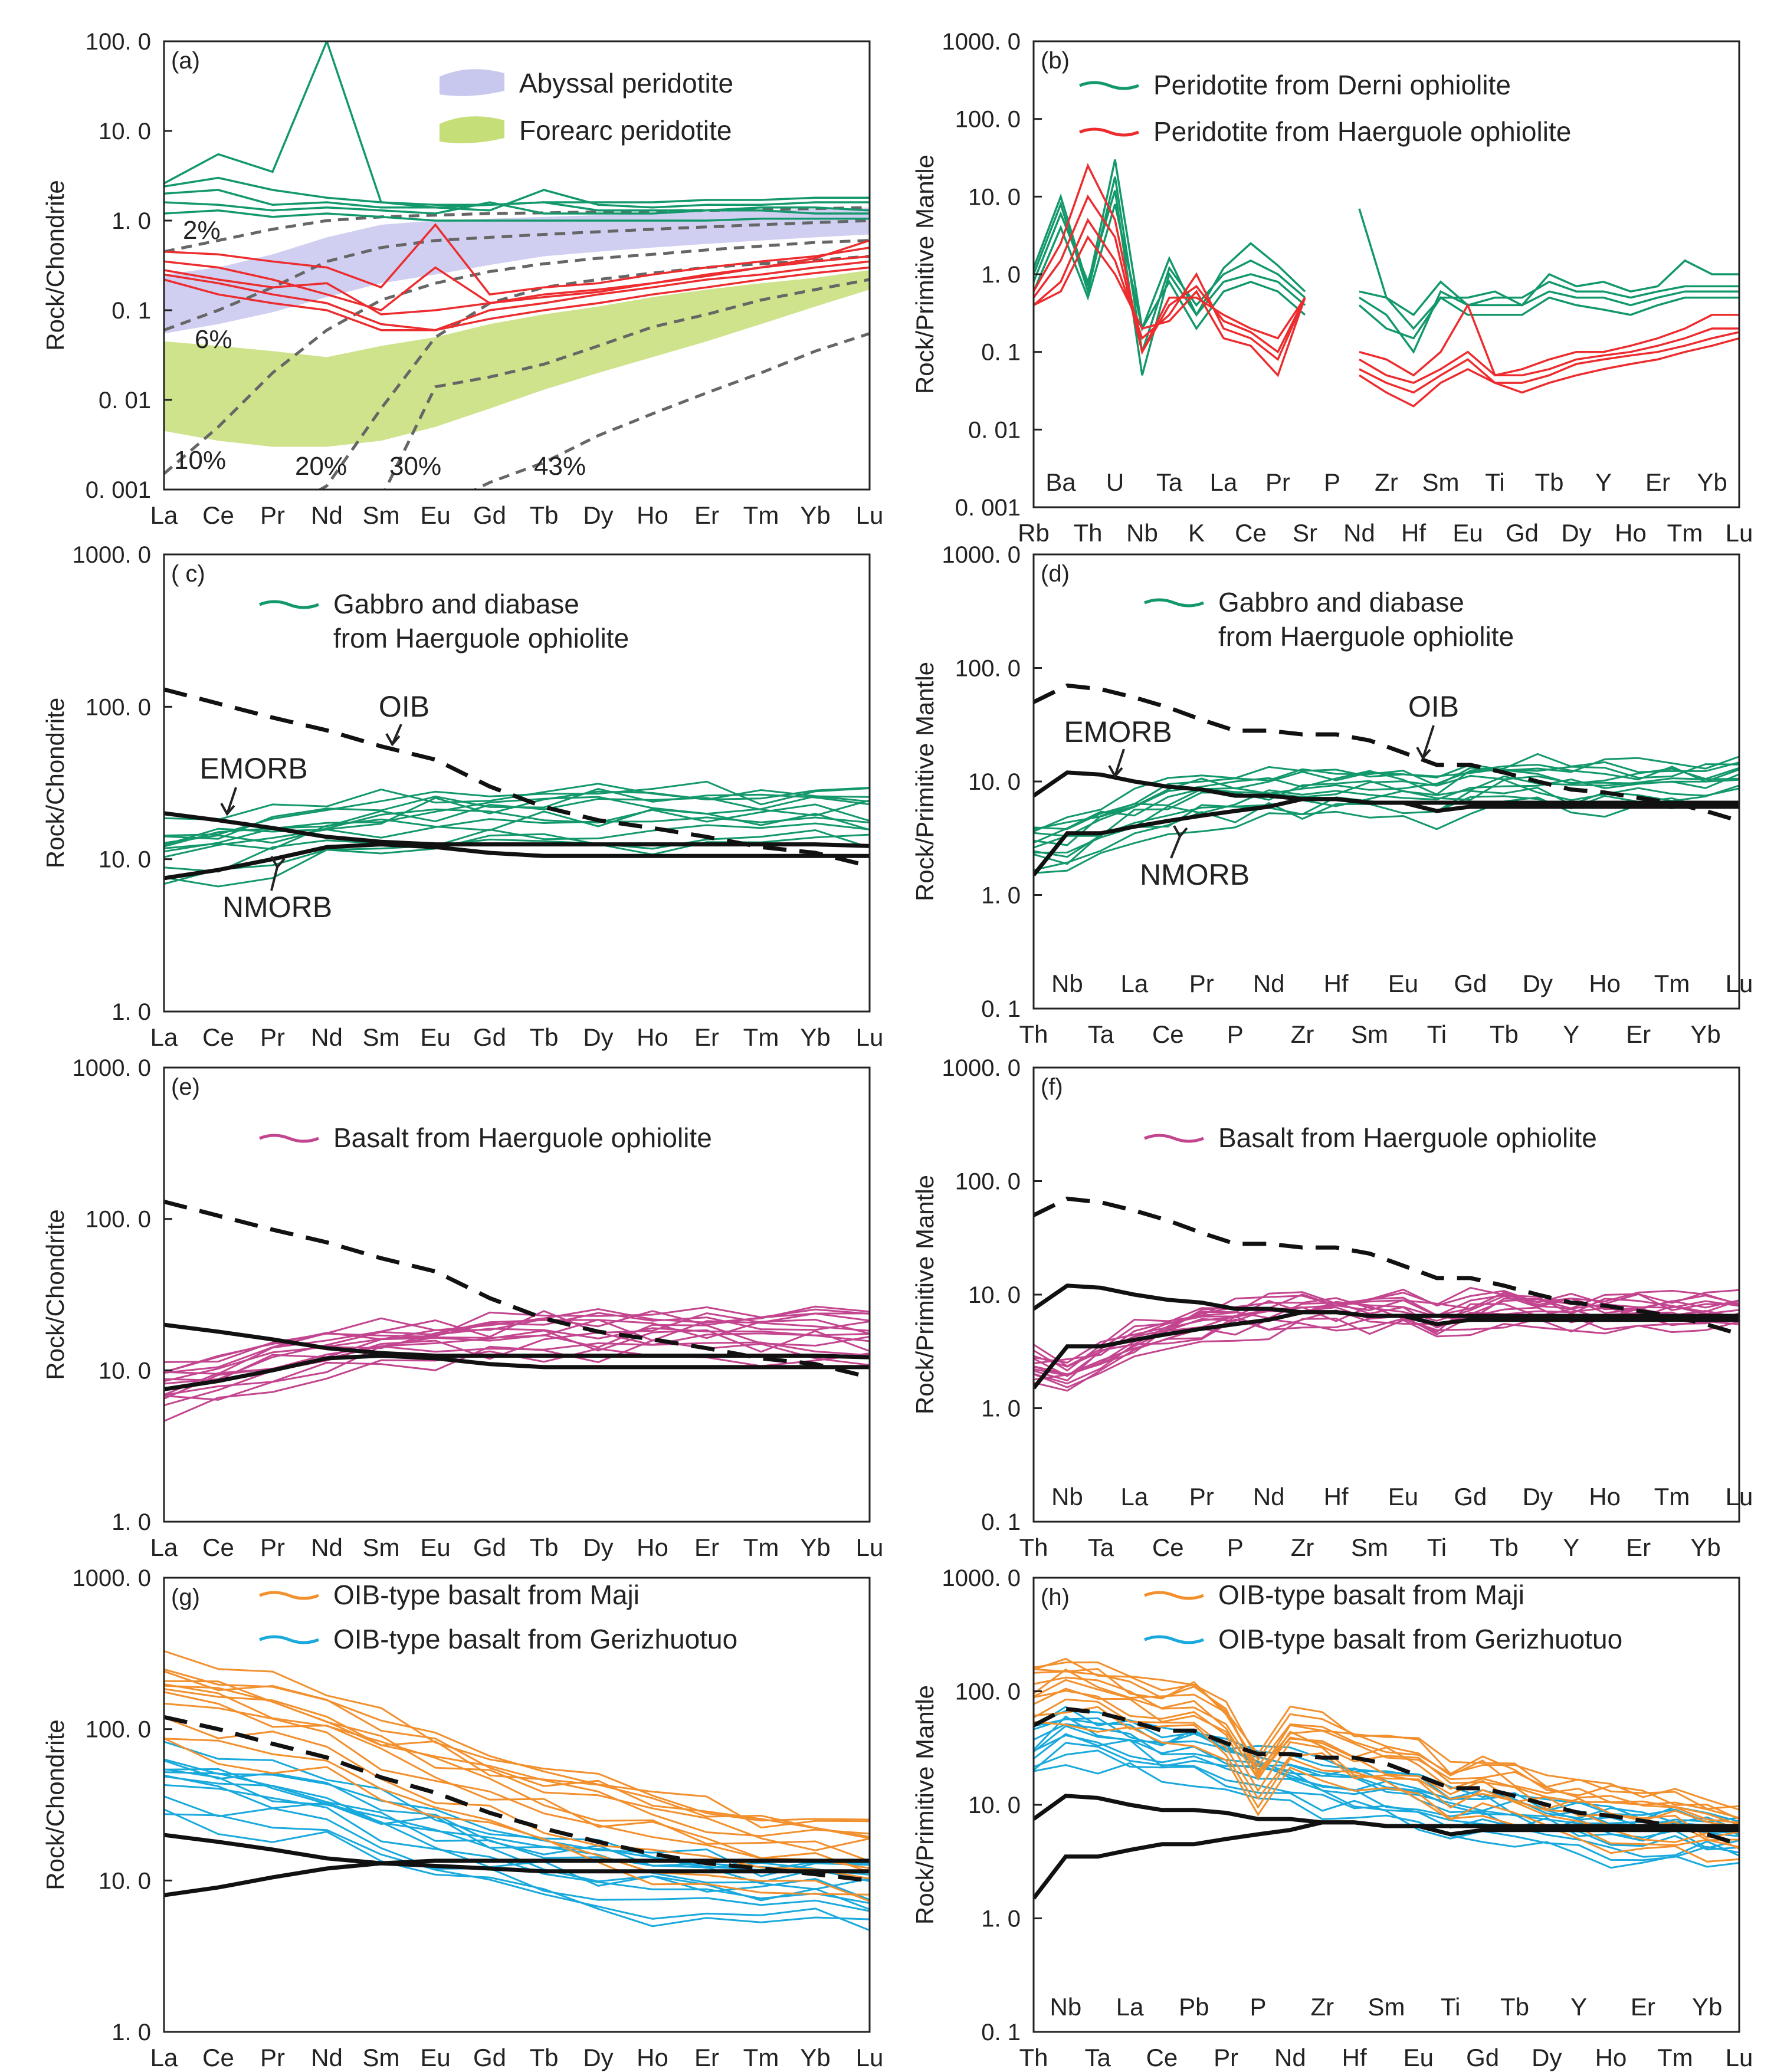  Describe the element at coordinates (188, 574) in the screenshot. I see `panel-label: ( c)` at that location.